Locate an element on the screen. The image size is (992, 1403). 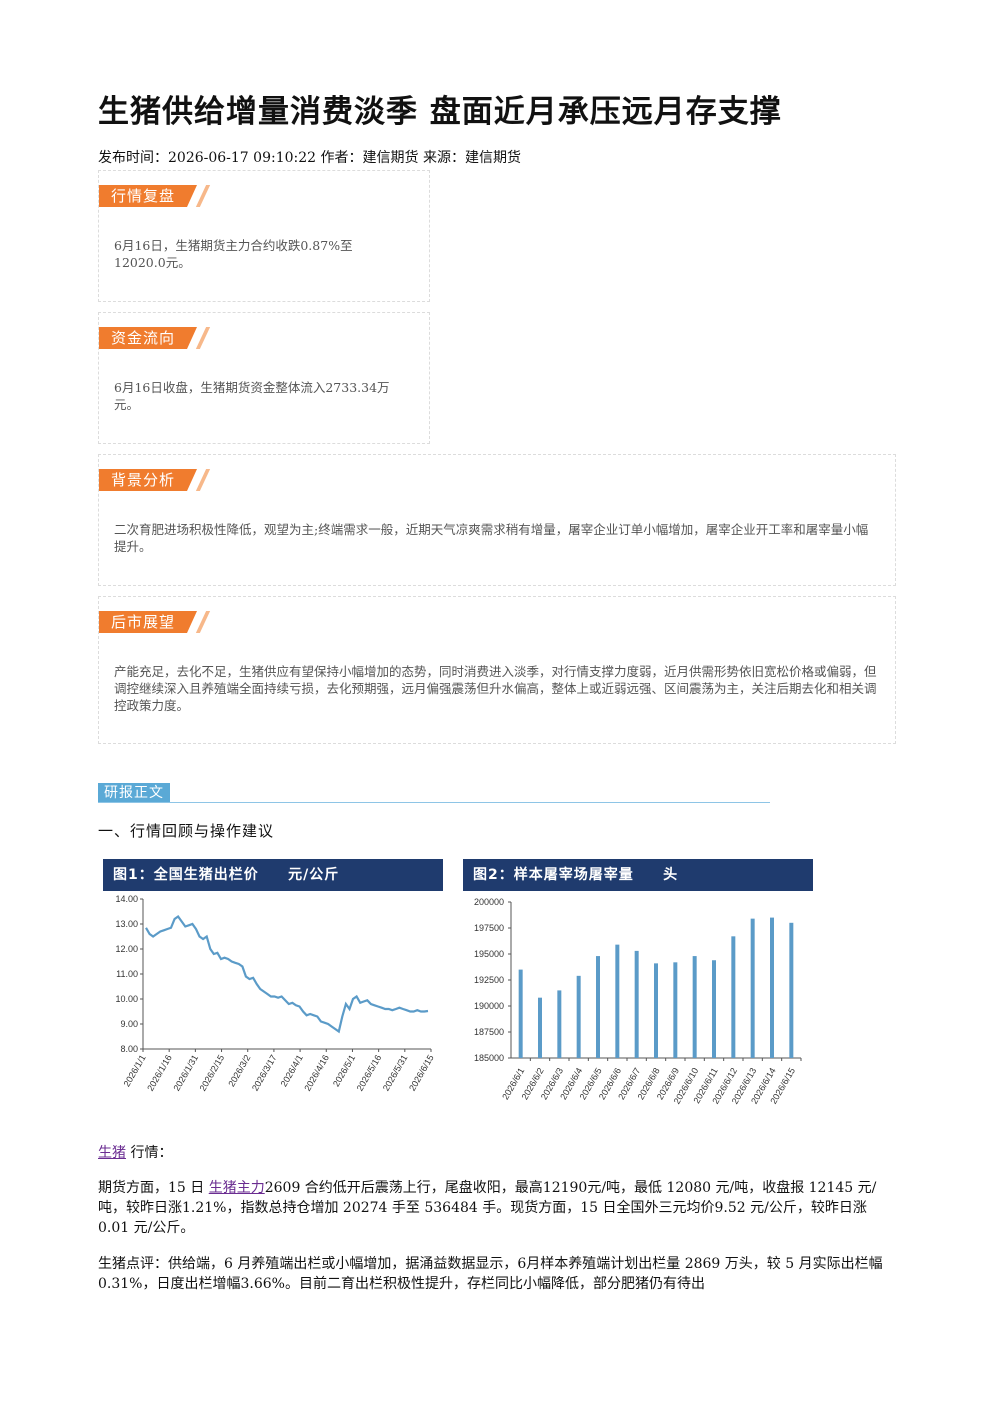
chart1-y-tick-label: 12.00 is located at coordinates (126, 949).